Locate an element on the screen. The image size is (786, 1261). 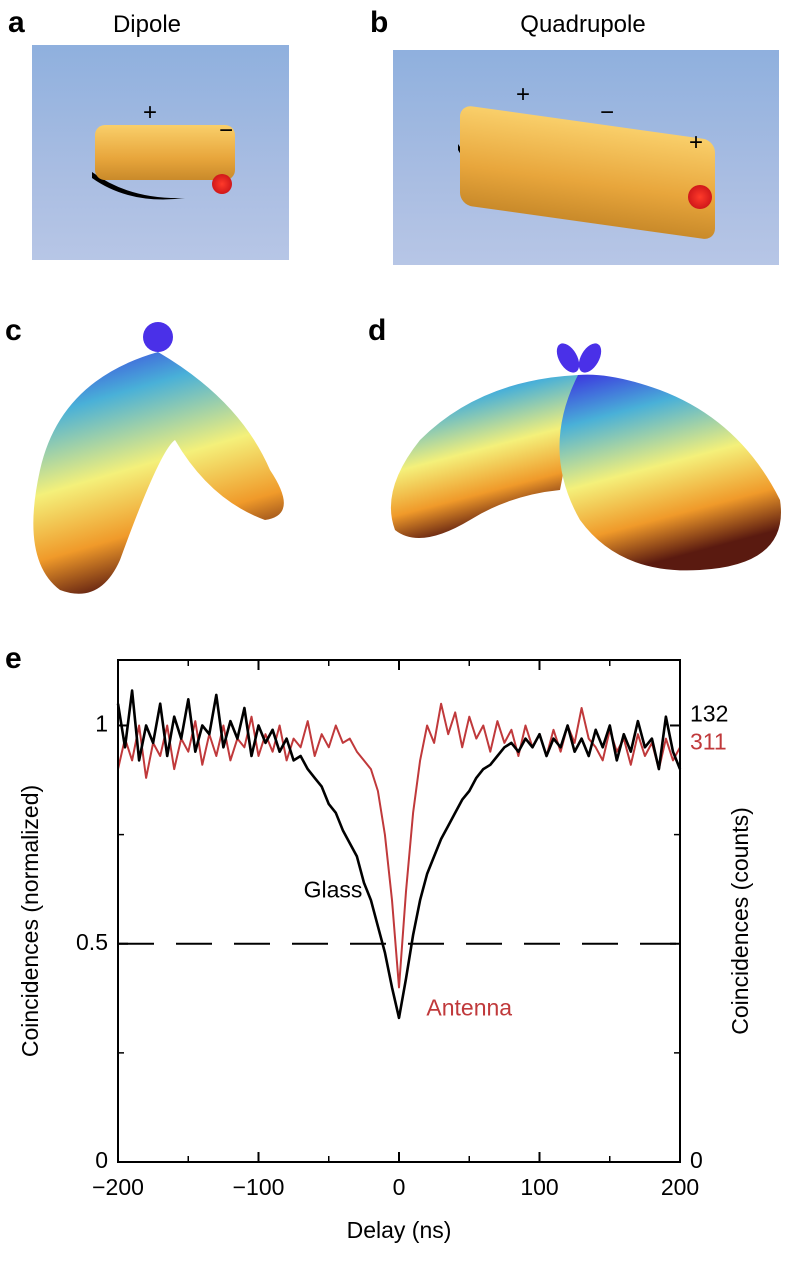
series-annotation: Antenna is located at coordinates (469, 1007).